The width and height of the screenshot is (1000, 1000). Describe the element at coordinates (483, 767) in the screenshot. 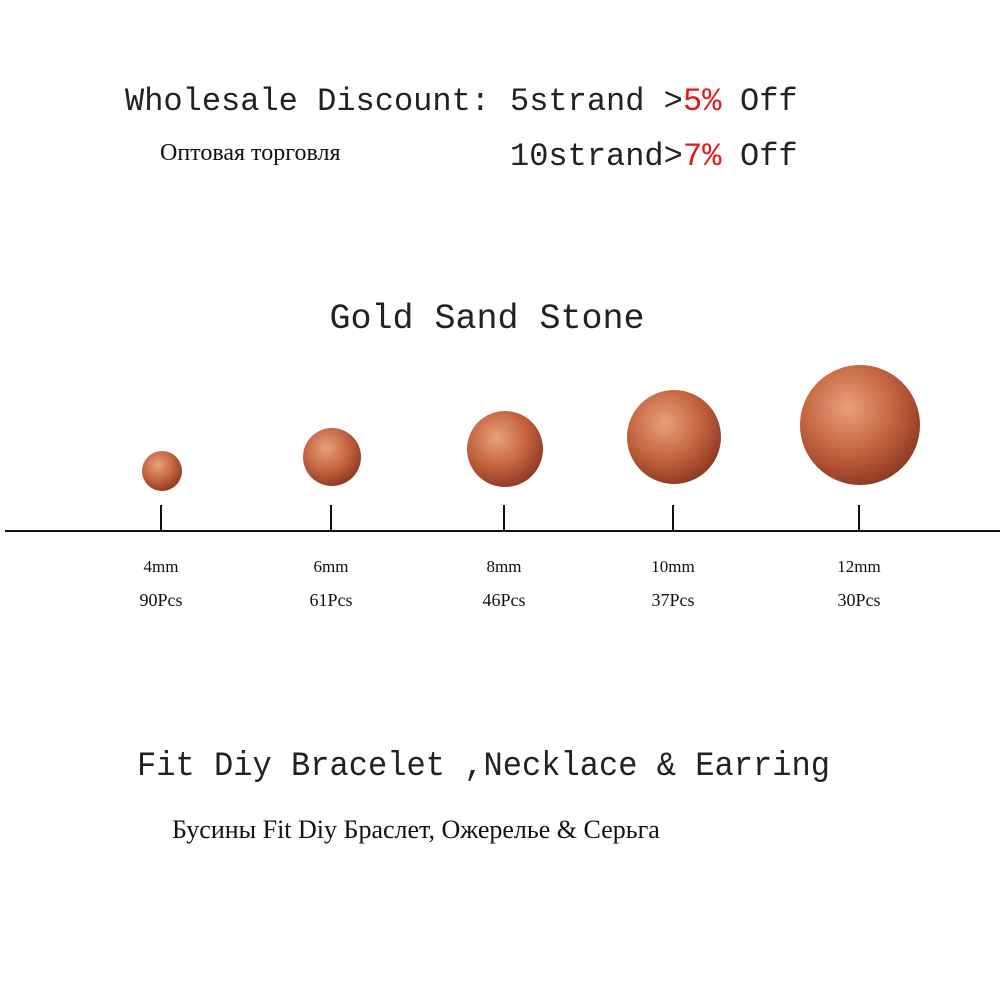

I see `footer-english: Fit Diy Bracelet ,Necklace & Earring` at that location.